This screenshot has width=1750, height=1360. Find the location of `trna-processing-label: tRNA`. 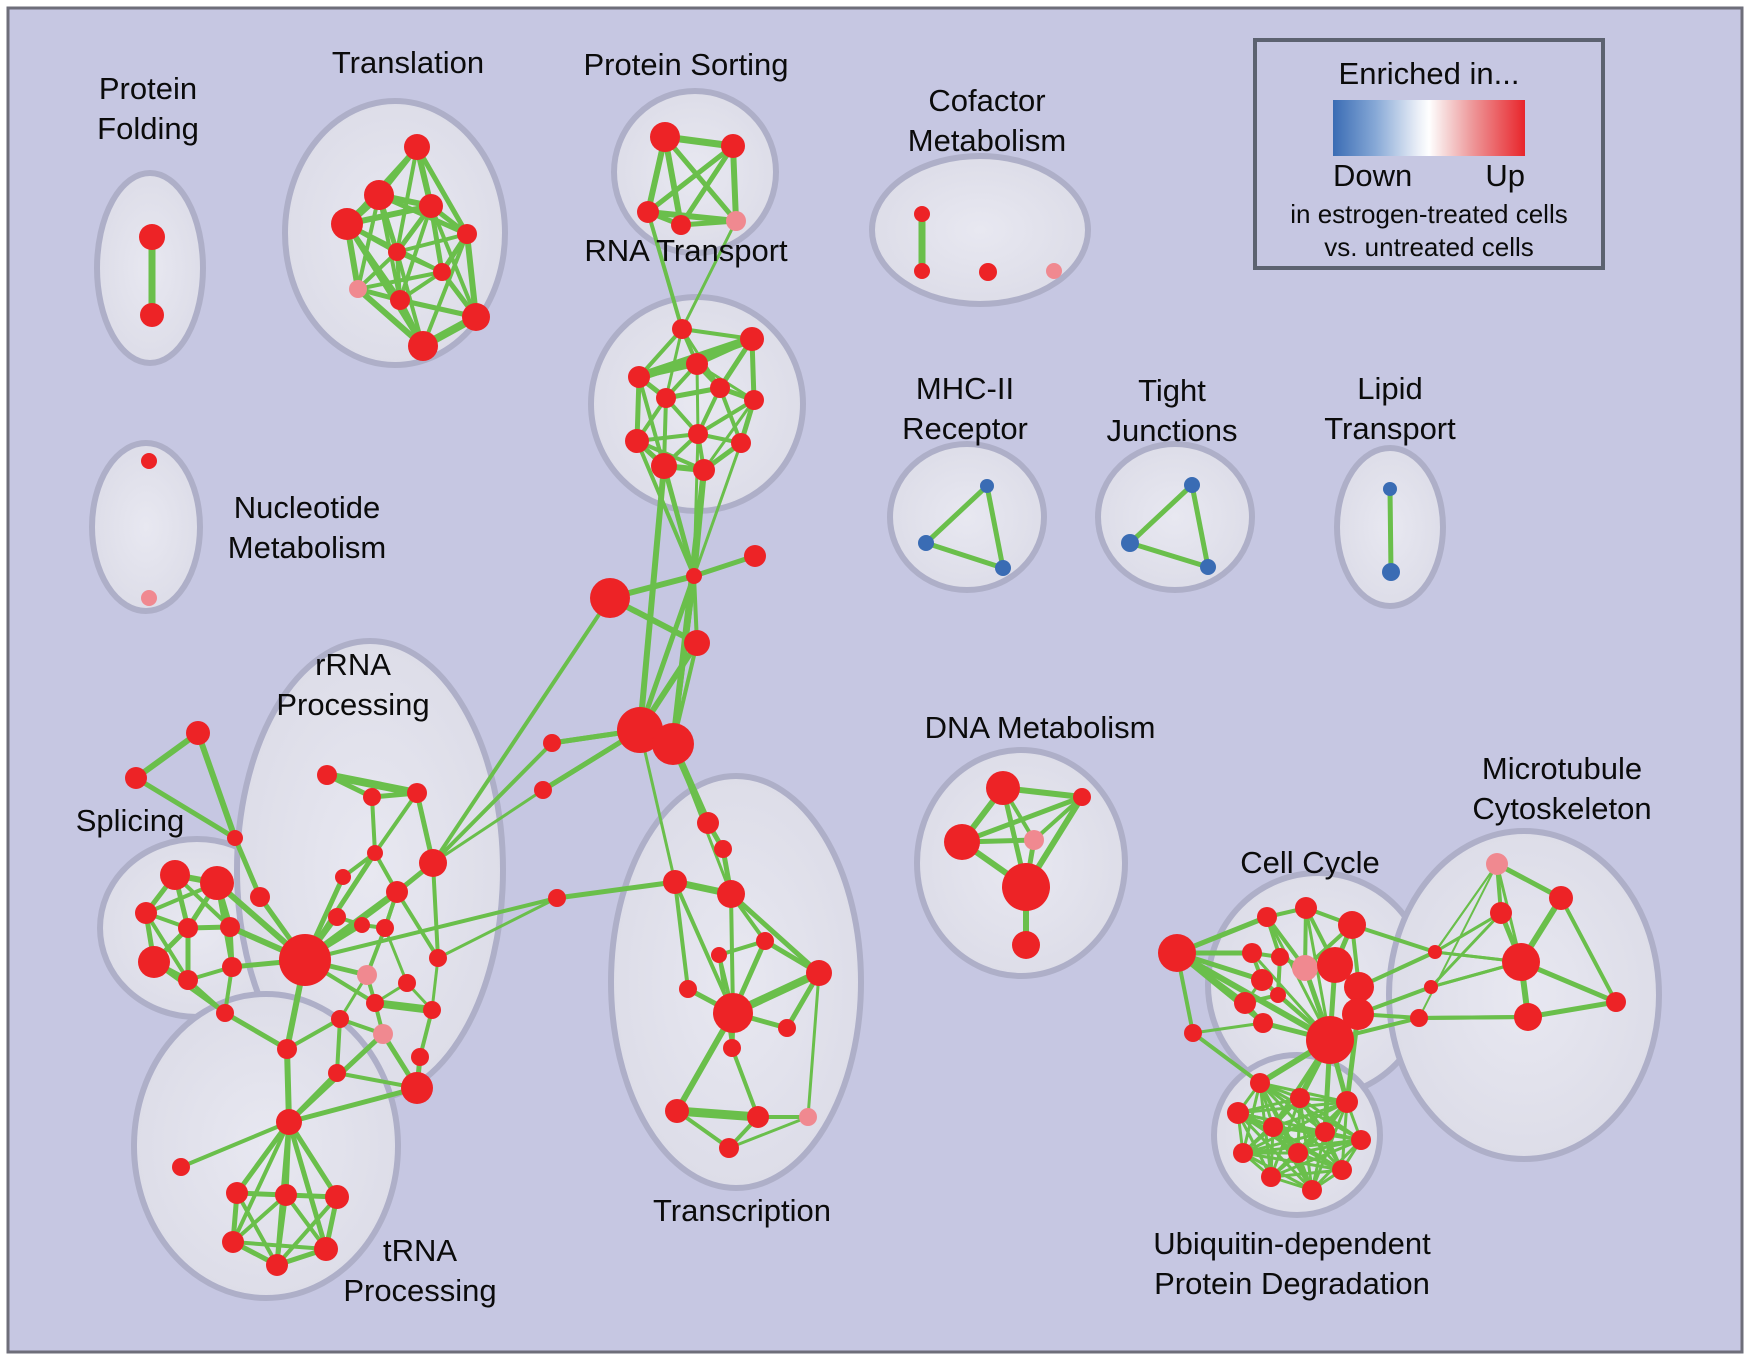

trna-processing-label: tRNA is located at coordinates (420, 1250).